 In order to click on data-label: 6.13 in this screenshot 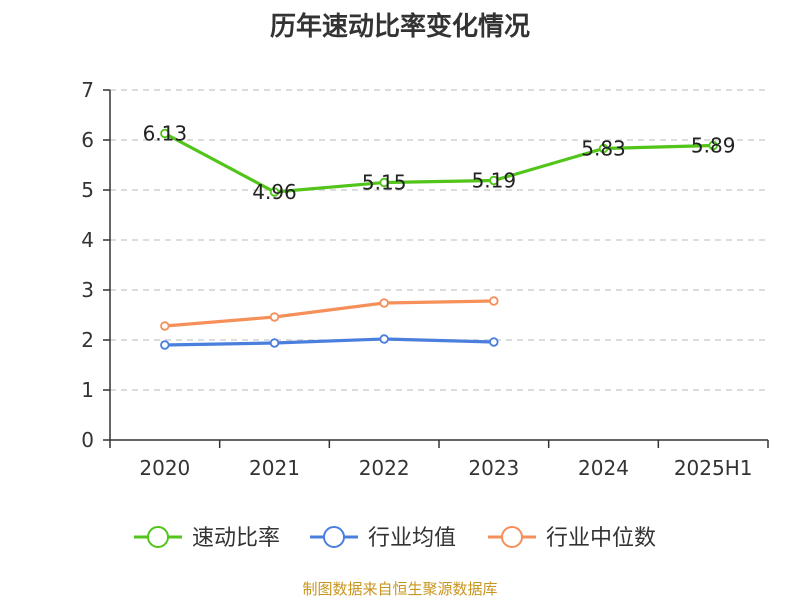, I will do `click(165, 134)`.